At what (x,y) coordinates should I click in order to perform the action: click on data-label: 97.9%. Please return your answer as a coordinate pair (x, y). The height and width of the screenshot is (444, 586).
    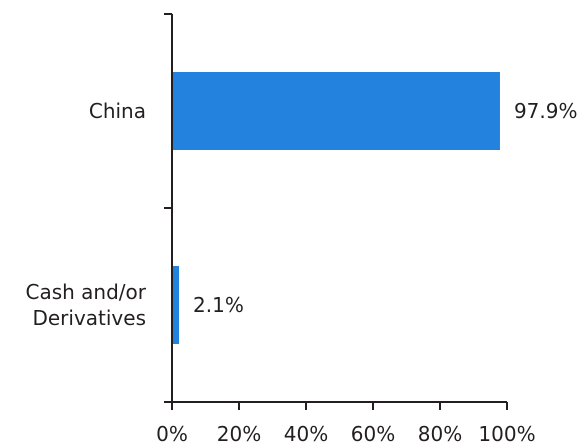
    Looking at the image, I should click on (546, 111).